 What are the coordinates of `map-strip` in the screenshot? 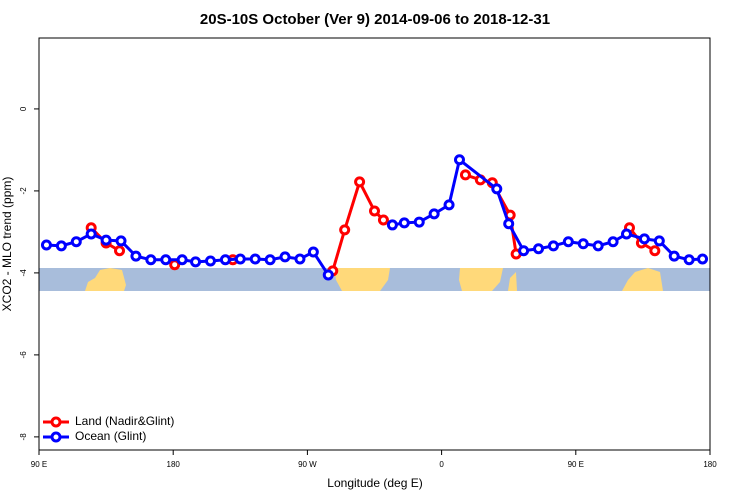 It's located at (374, 279).